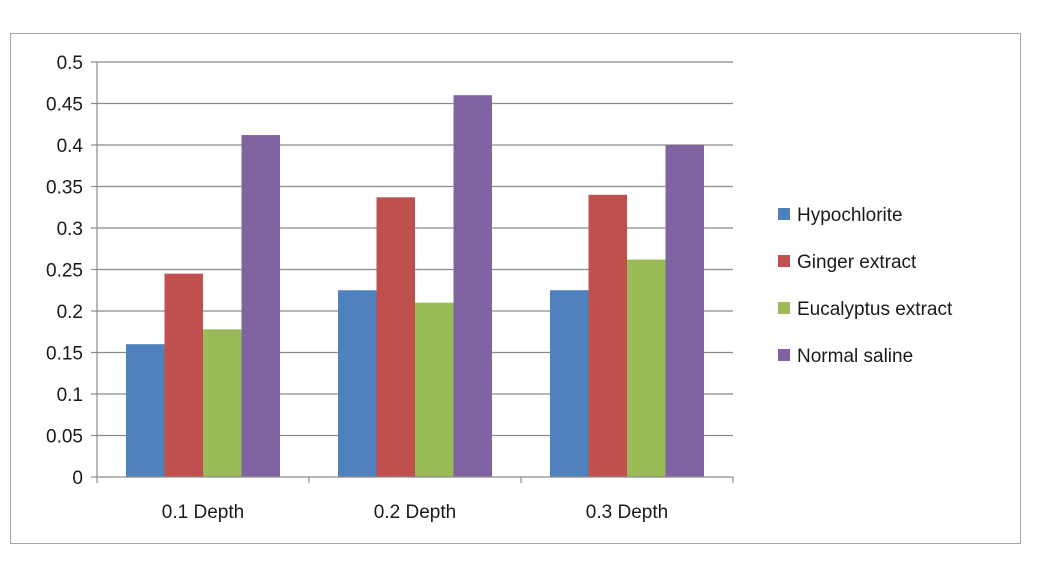  Describe the element at coordinates (64, 105) in the screenshot. I see `y-tick-label: 0.45` at that location.